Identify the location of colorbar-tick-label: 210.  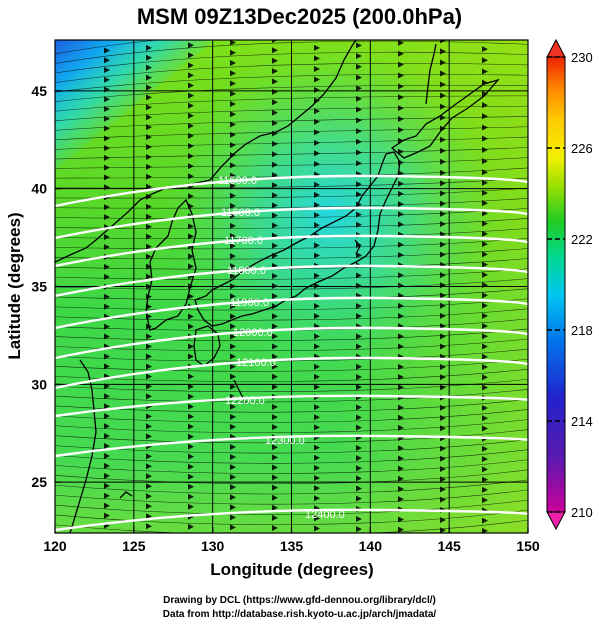
(582, 512).